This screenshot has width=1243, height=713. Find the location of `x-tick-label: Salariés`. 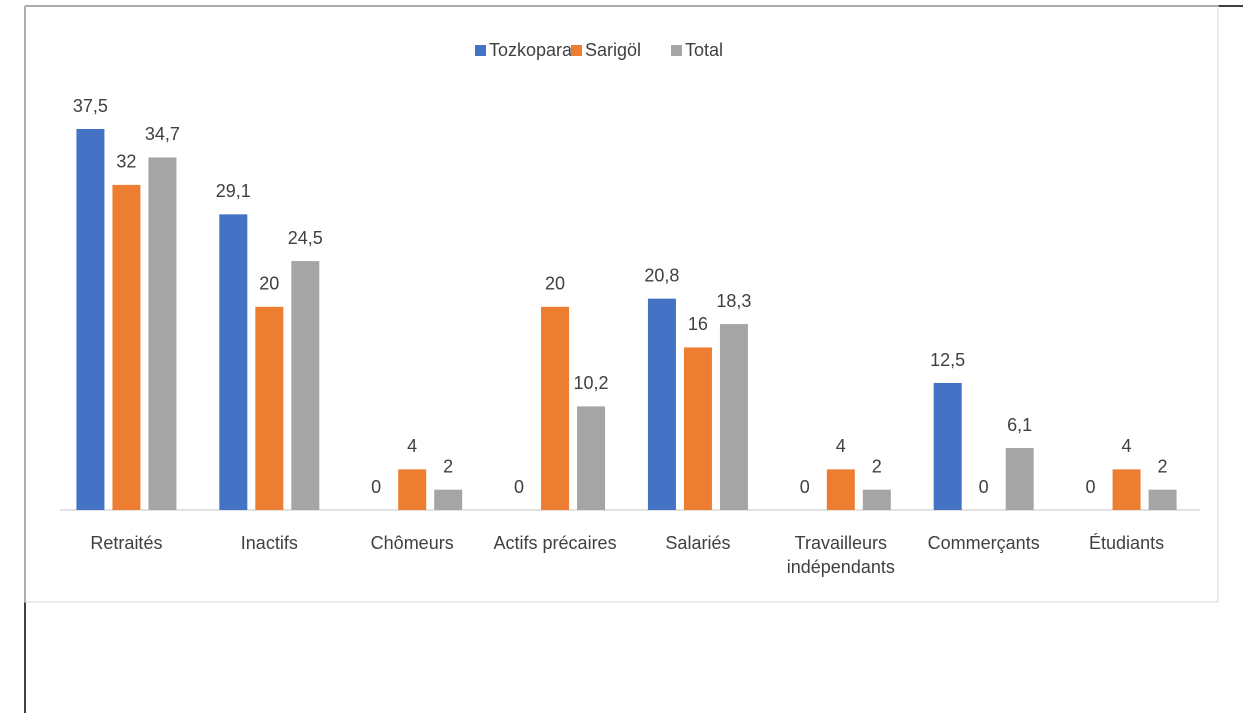

x-tick-label: Salariés is located at coordinates (698, 543).